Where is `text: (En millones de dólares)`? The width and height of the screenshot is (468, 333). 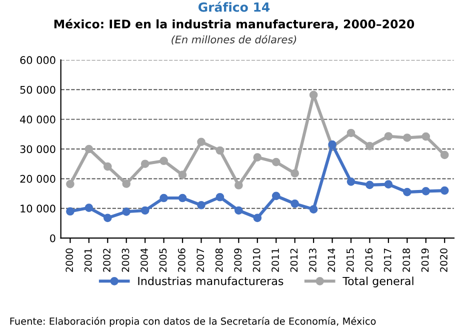
text: (En millones de dólares) is located at coordinates (234, 39).